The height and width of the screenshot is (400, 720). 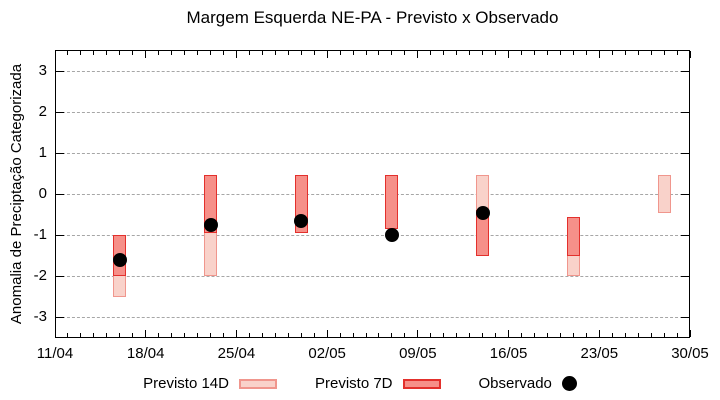 I want to click on y-tick-label: -1, so click(x=40, y=235).